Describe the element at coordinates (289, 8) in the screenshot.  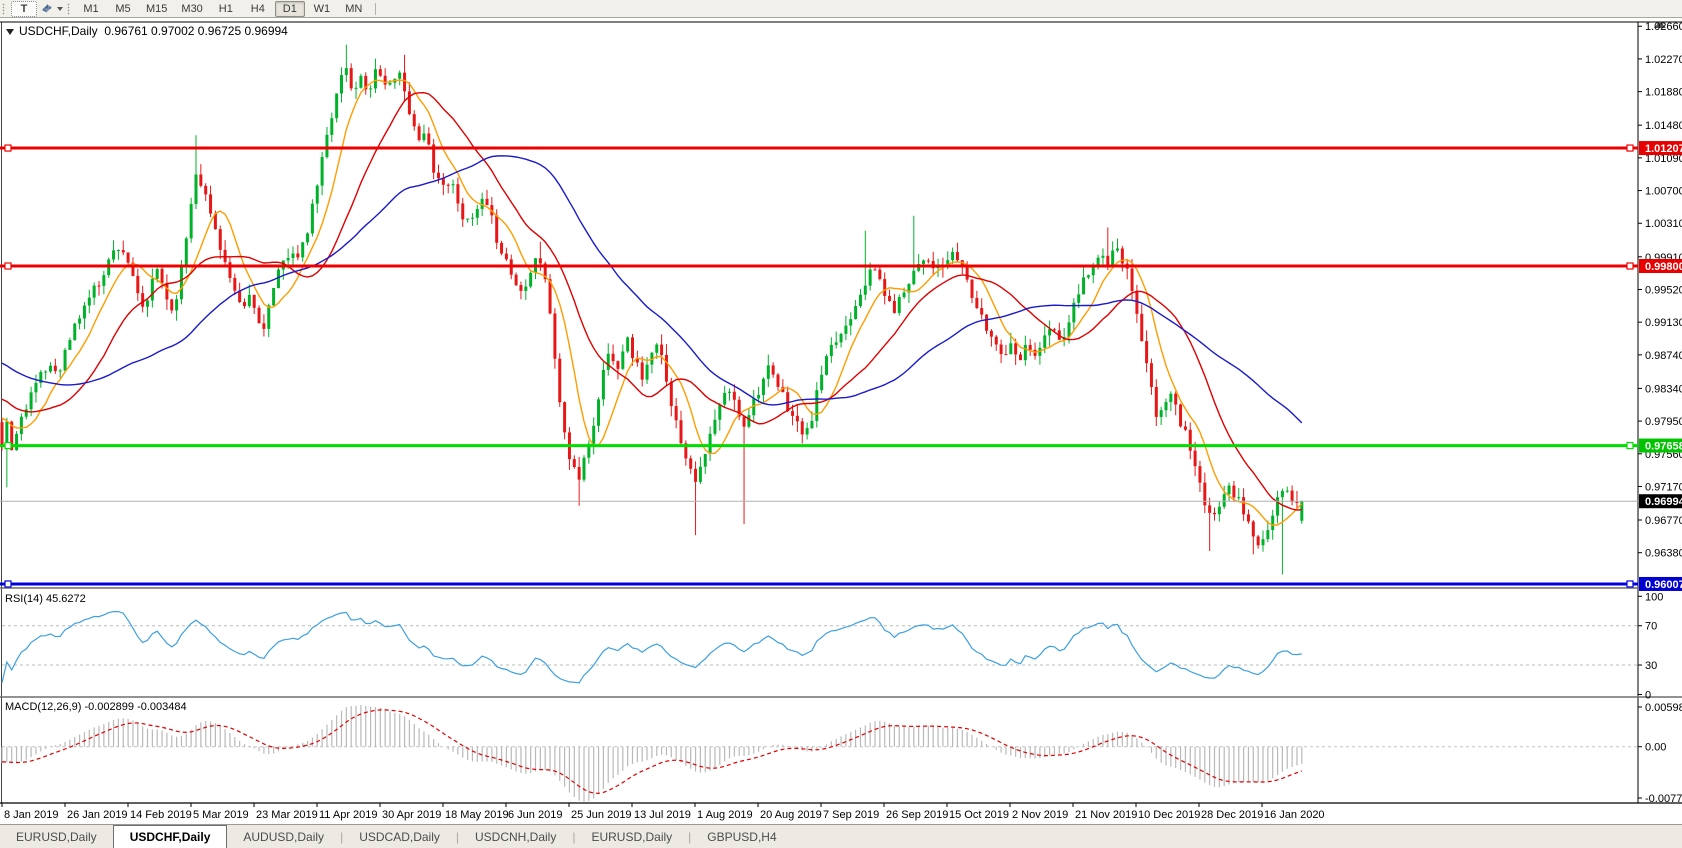
I see `timeframe-button-d1: D1` at that location.